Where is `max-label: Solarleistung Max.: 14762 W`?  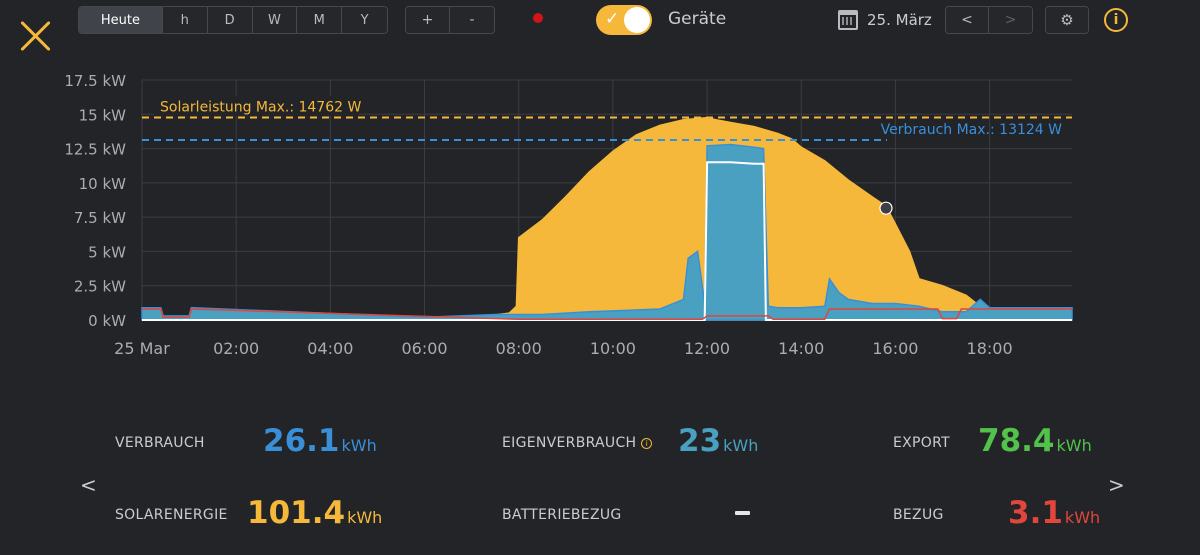 max-label: Solarleistung Max.: 14762 W is located at coordinates (260, 108).